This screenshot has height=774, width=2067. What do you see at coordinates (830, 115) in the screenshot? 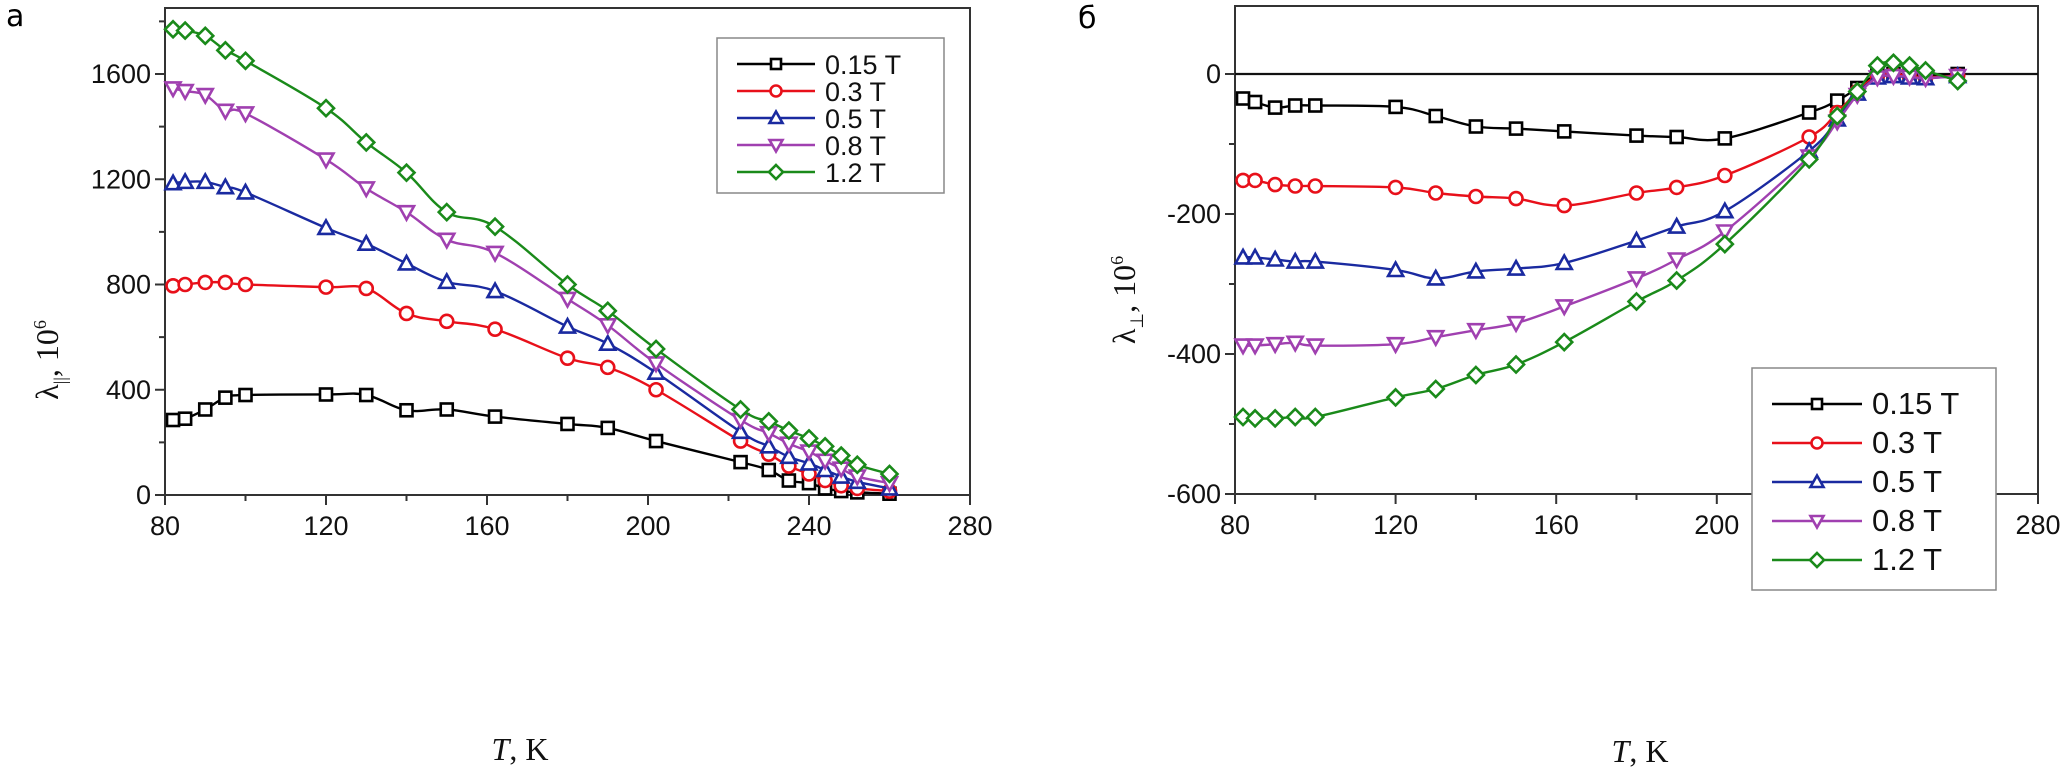
I see `legend-a: 0.15 T0.3 T0.5 T0.8 T1.2 T` at bounding box center [830, 115].